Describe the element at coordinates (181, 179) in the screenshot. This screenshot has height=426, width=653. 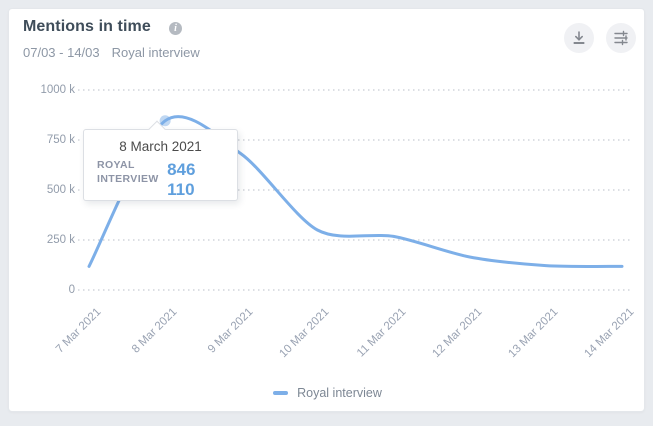
I see `tooltip-value: 846 110` at that location.